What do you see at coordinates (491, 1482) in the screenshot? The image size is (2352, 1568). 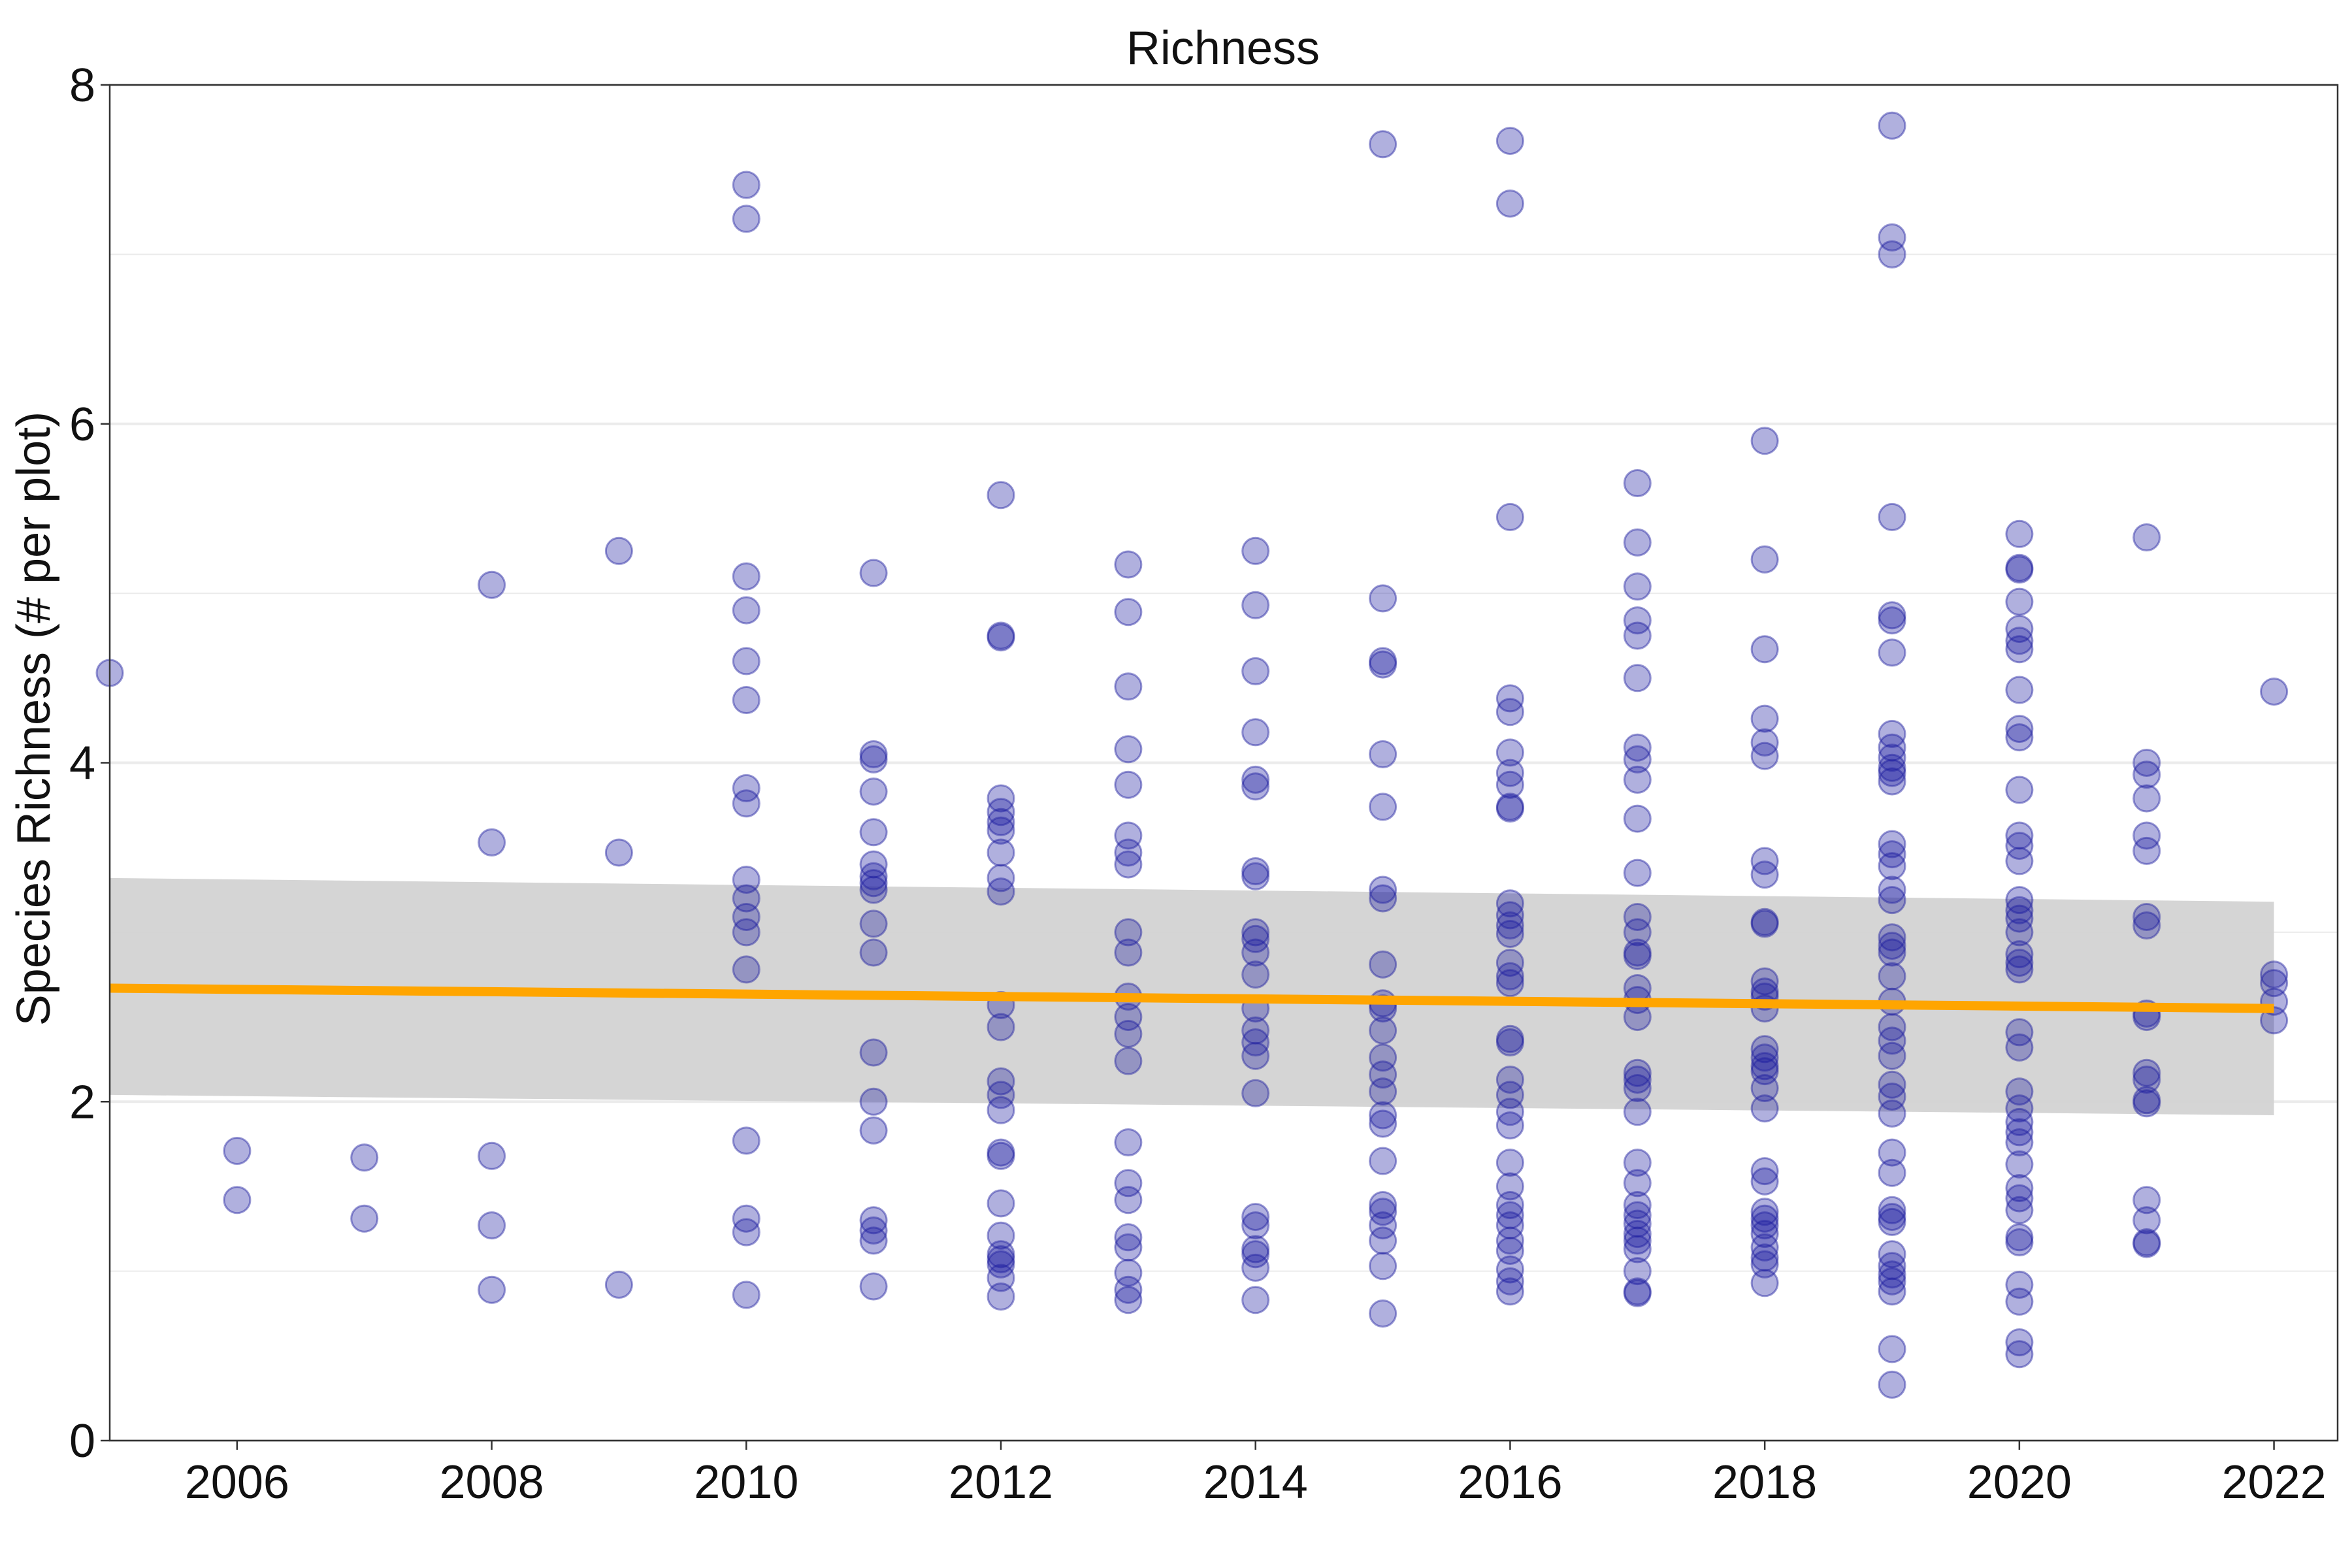 I see `x-tick-label: 2008` at bounding box center [491, 1482].